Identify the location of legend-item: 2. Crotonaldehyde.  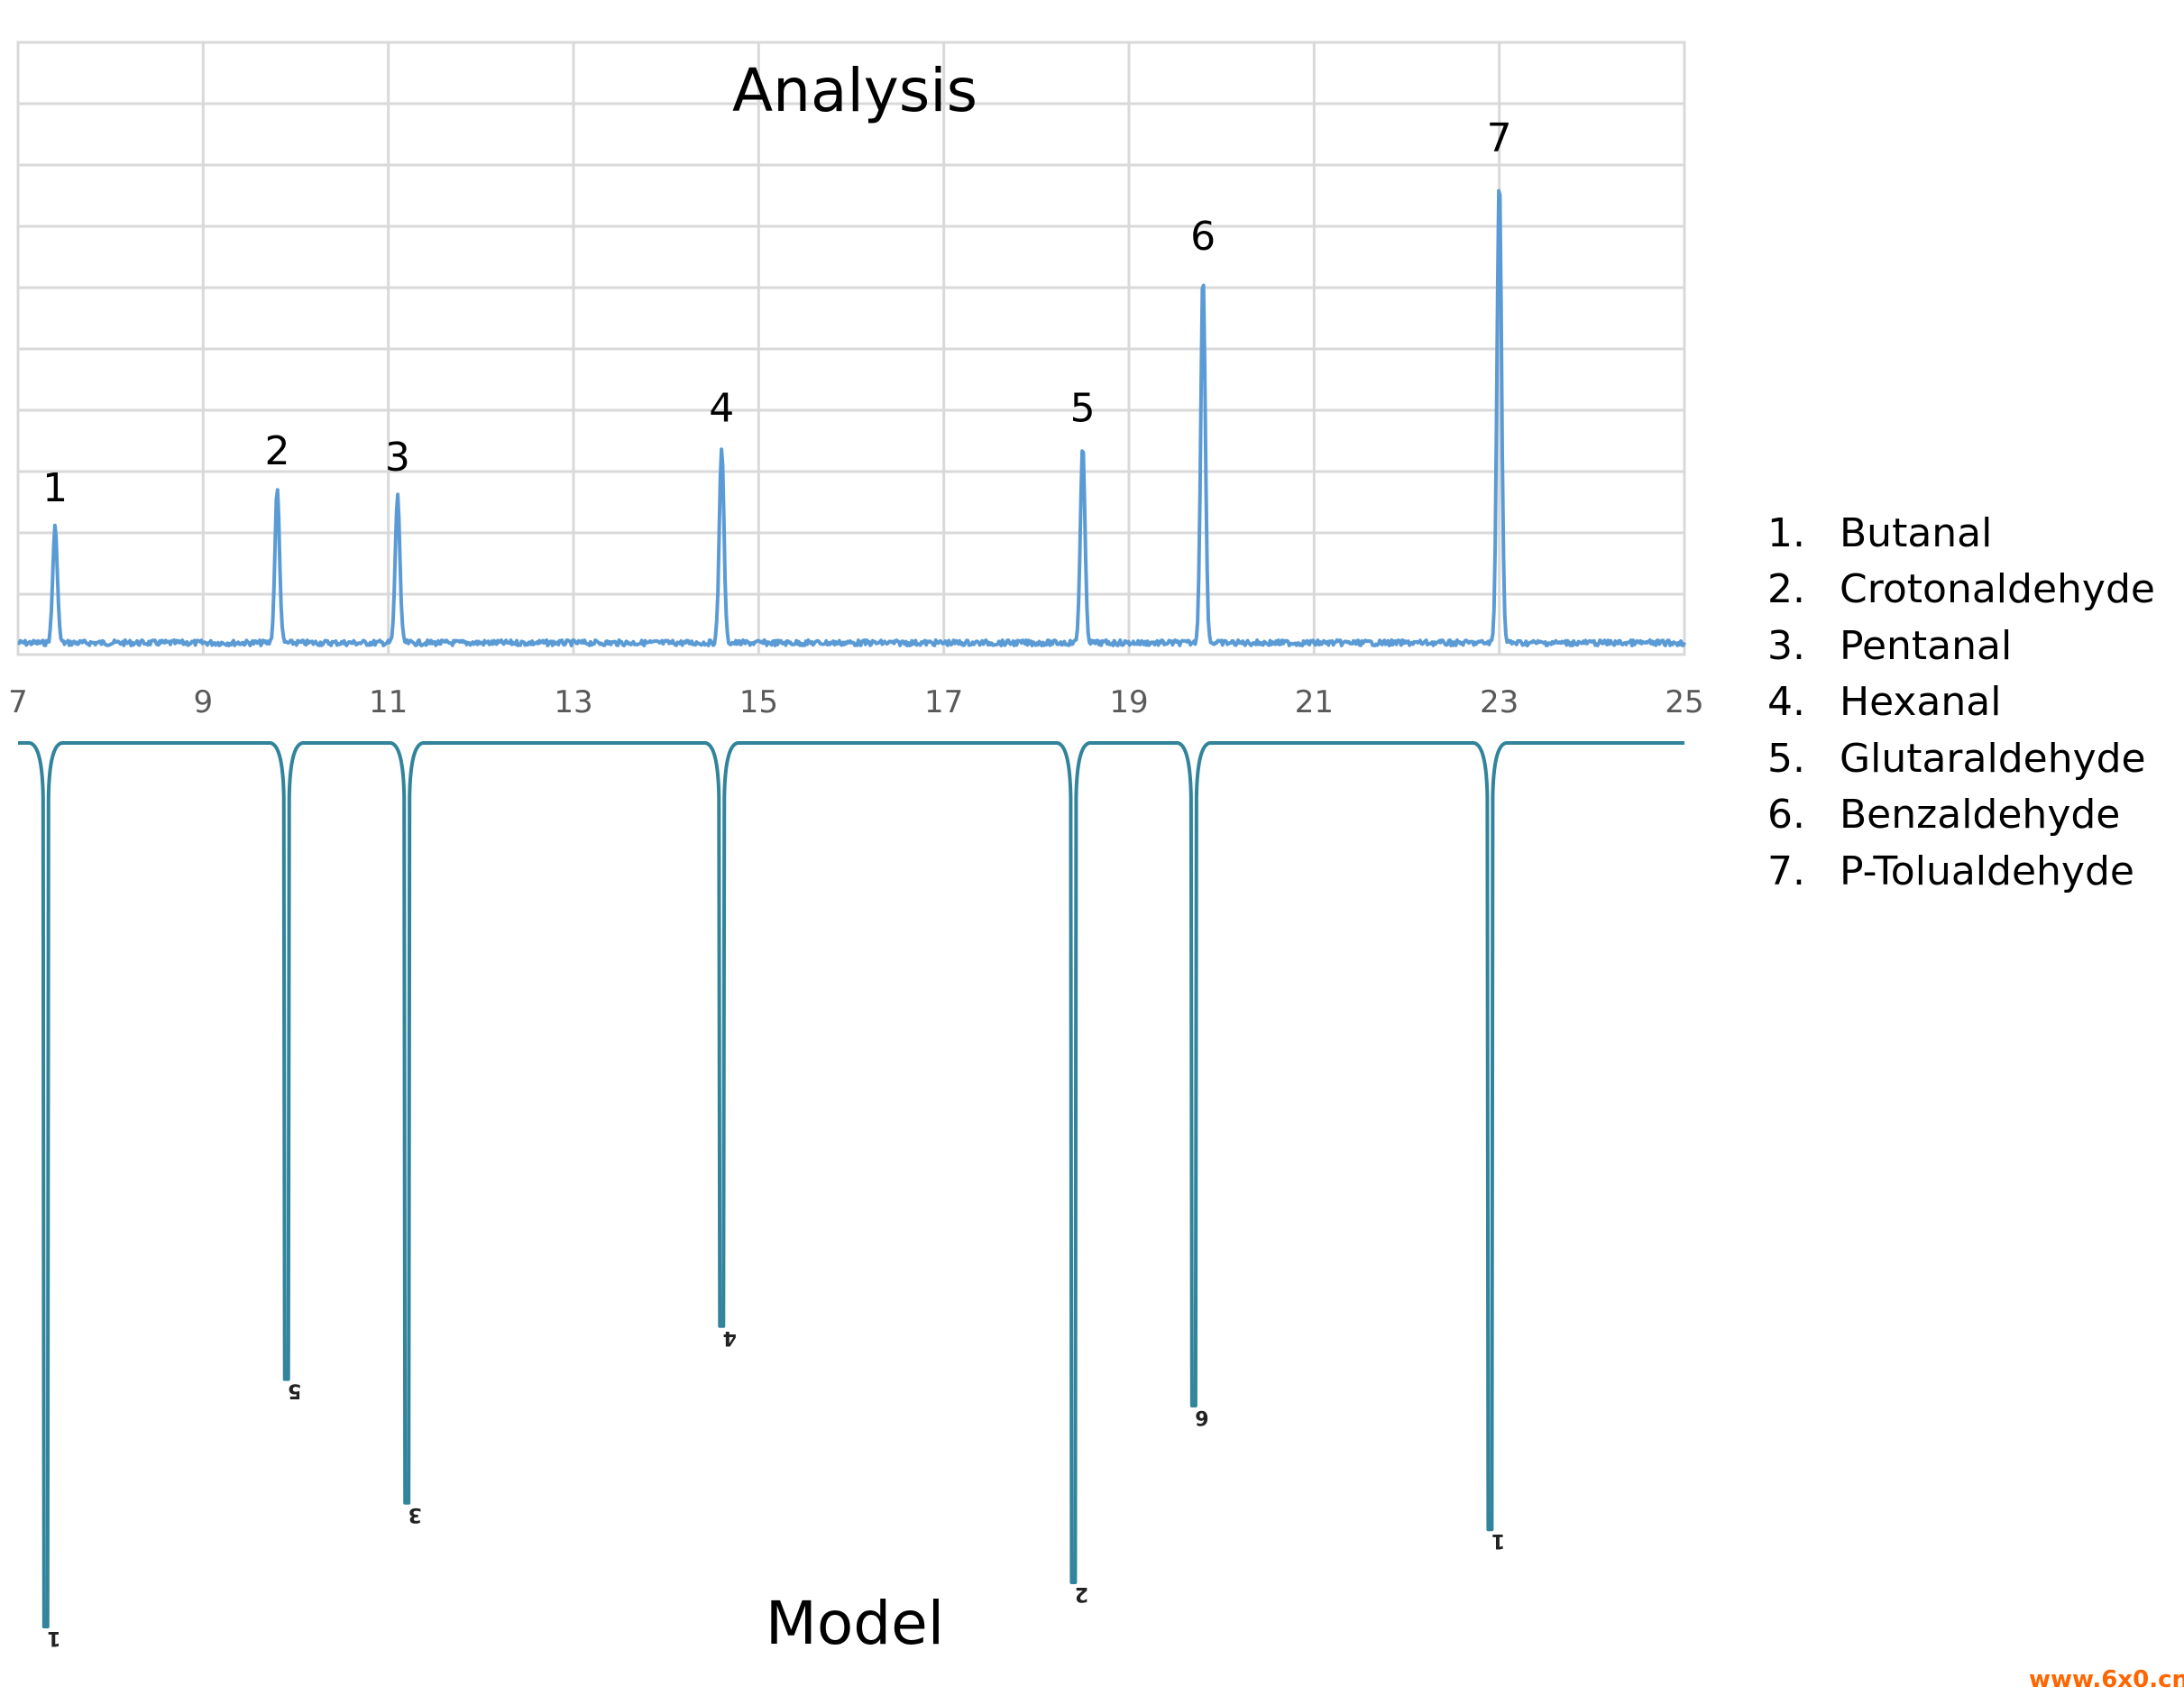
(1961, 591).